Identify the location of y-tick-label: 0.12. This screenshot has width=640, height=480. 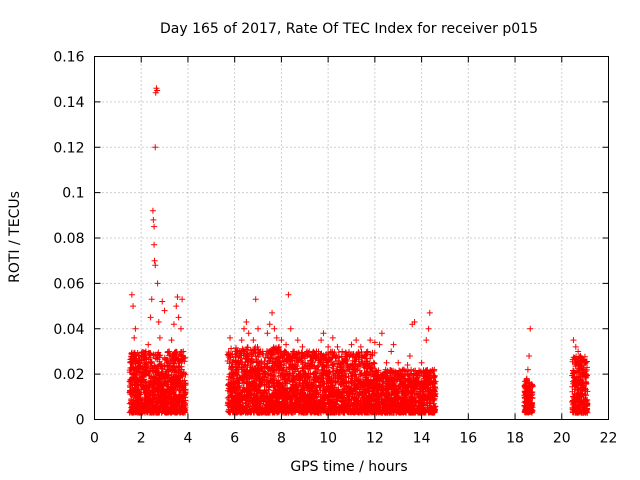
(68, 148).